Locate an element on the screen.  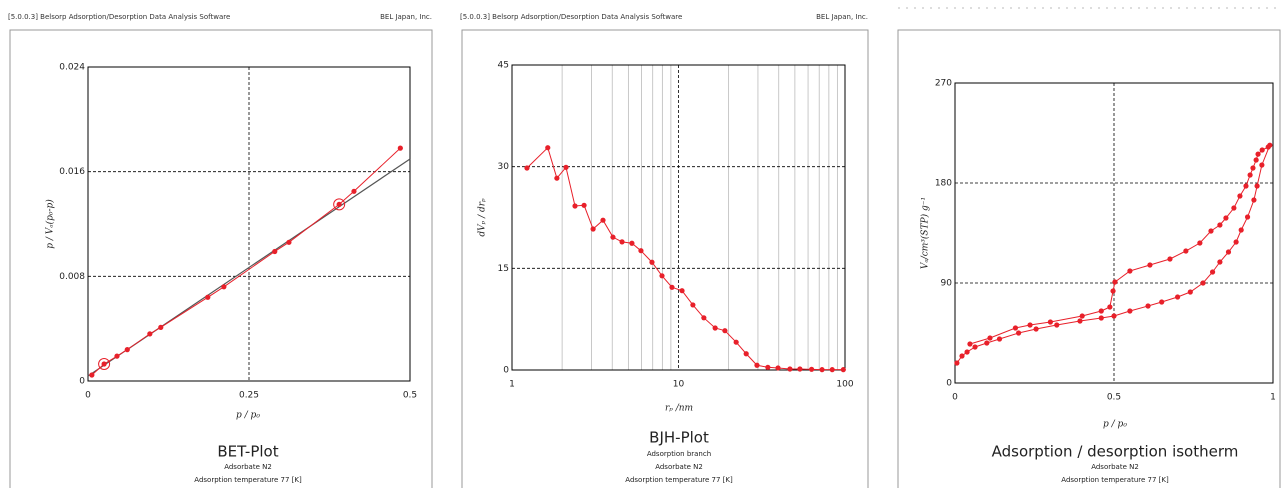
chart-title: Adsorption / desorption isotherm is located at coordinates (1115, 452).